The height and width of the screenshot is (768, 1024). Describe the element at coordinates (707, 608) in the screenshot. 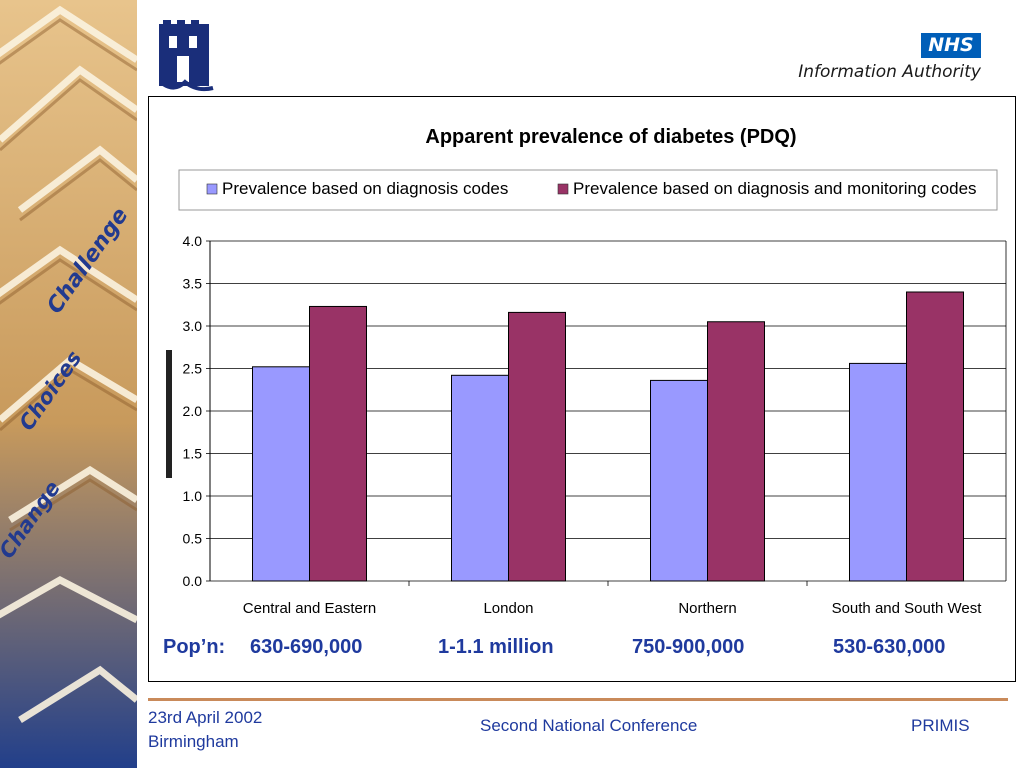

I see `x-category-label: Northern` at that location.